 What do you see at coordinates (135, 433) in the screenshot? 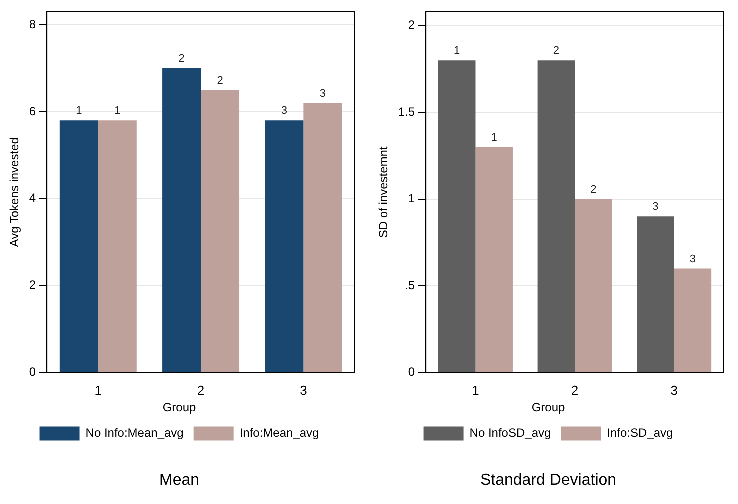
I see `legend-label: No Info:Mean_avg` at bounding box center [135, 433].